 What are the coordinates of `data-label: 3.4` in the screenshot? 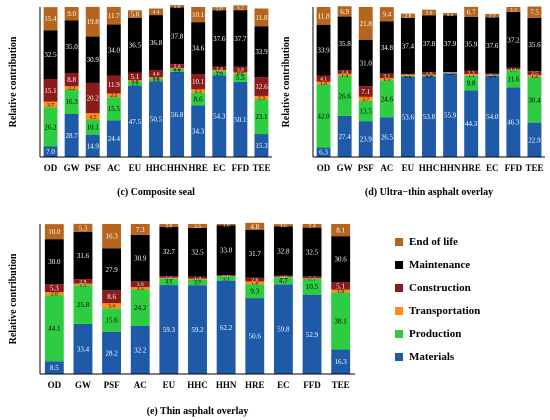 It's located at (111, 307).